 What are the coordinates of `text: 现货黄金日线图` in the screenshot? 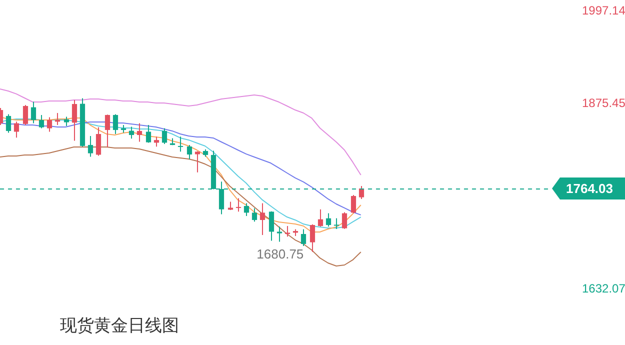 It's located at (119, 326).